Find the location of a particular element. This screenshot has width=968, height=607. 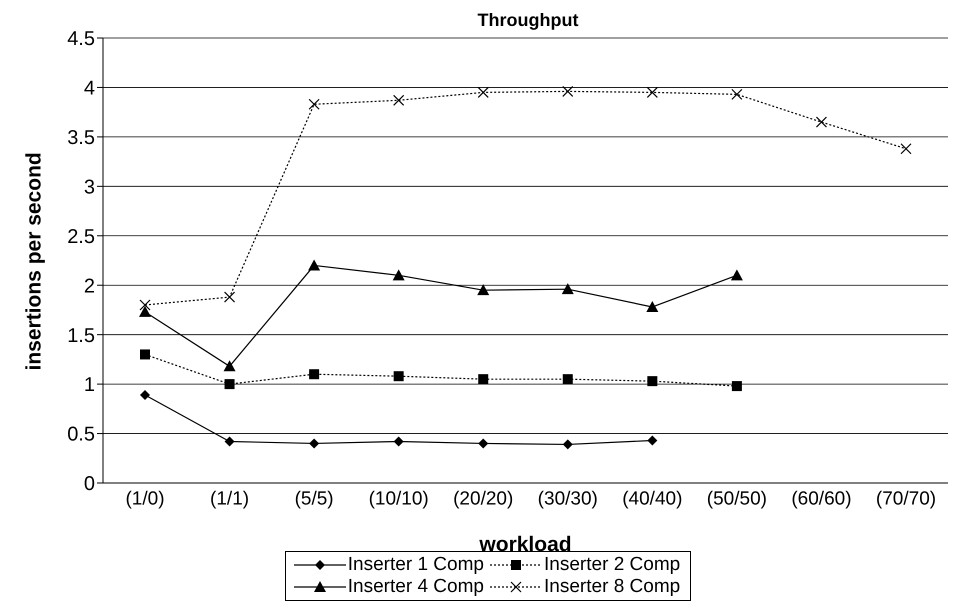

legend-label: Inserter 4 Comp is located at coordinates (416, 587).